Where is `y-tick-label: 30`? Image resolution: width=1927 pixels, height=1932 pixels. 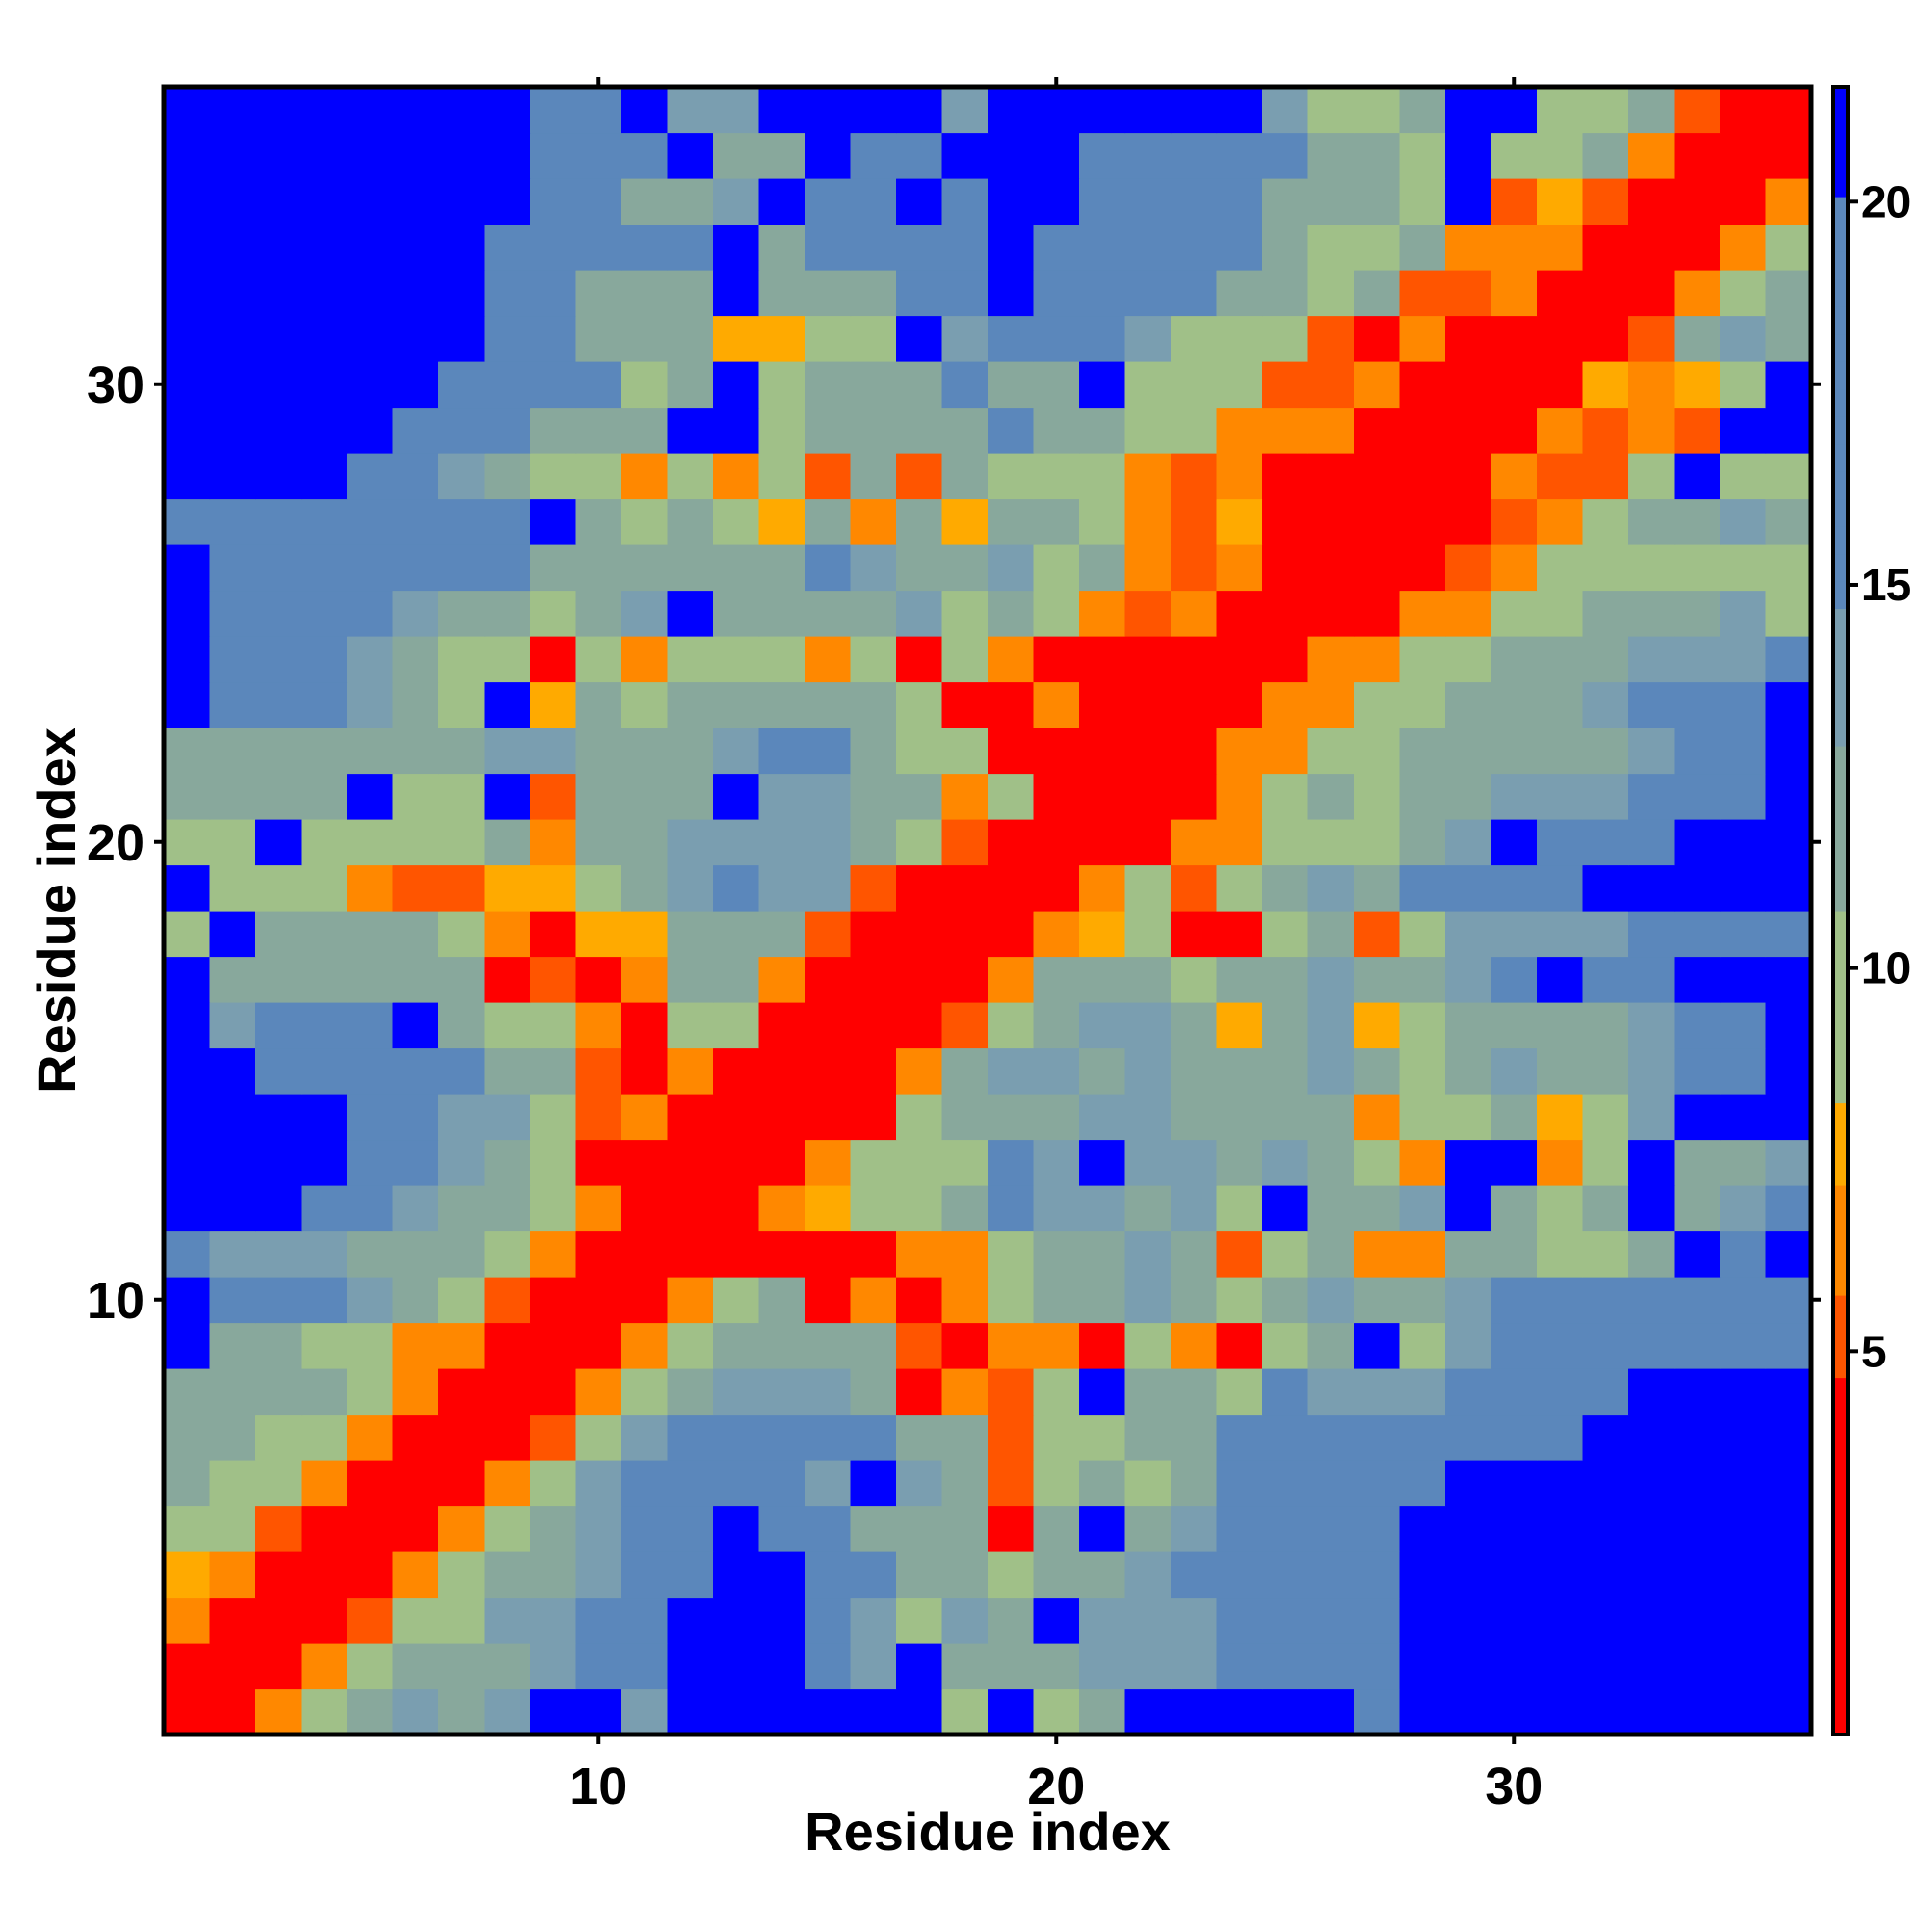
y-tick-label: 30 is located at coordinates (116, 385).